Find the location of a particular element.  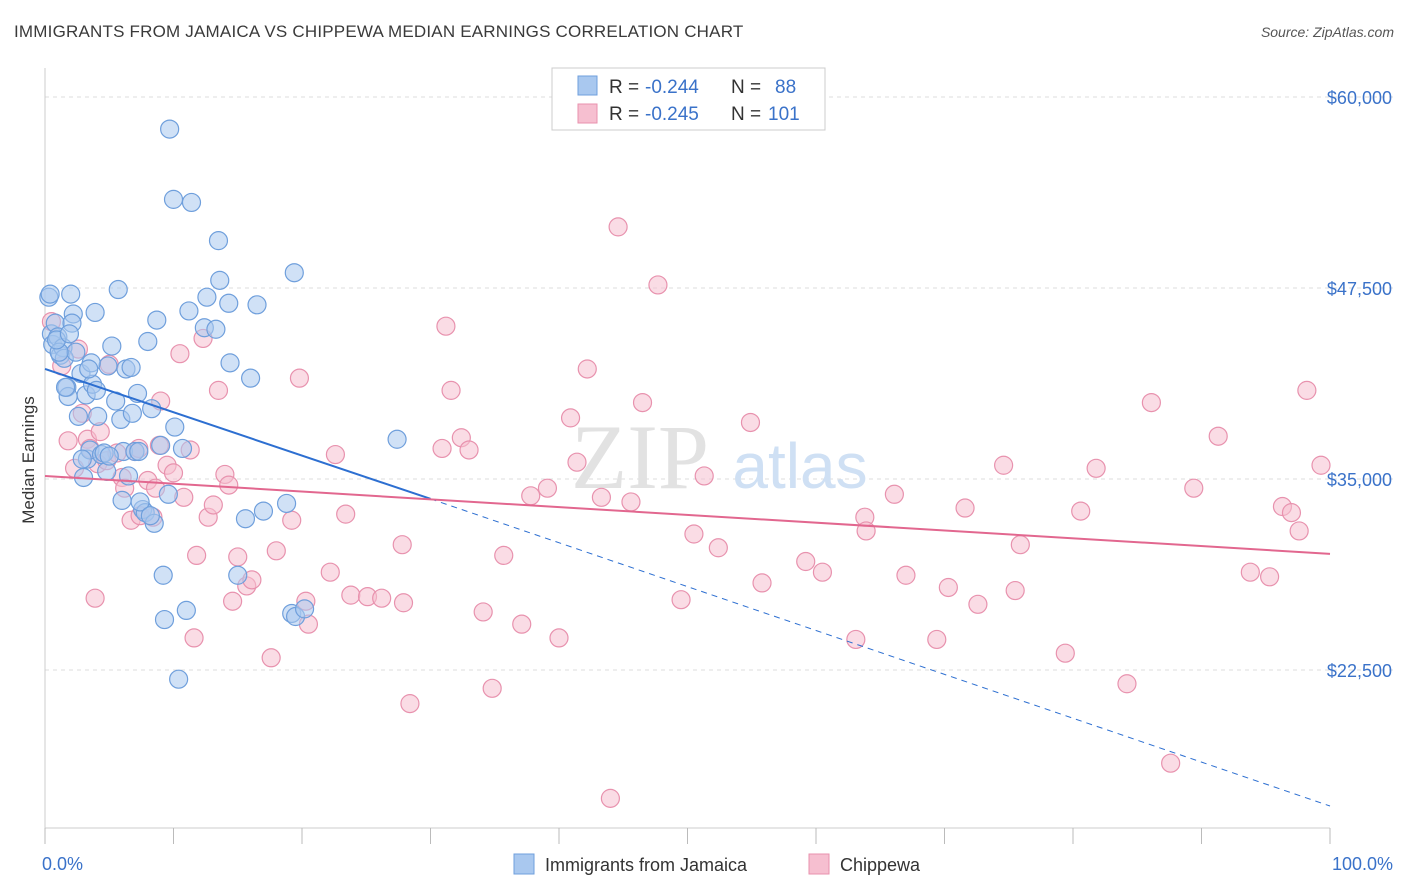

x-tick-label-0: 0.0% is located at coordinates (62, 864).